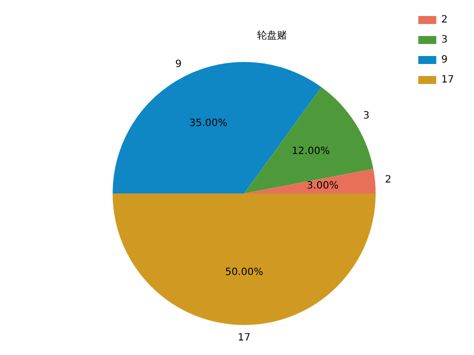 This screenshot has width=474, height=355. Describe the element at coordinates (447, 80) in the screenshot. I see `legend-label: 17` at that location.